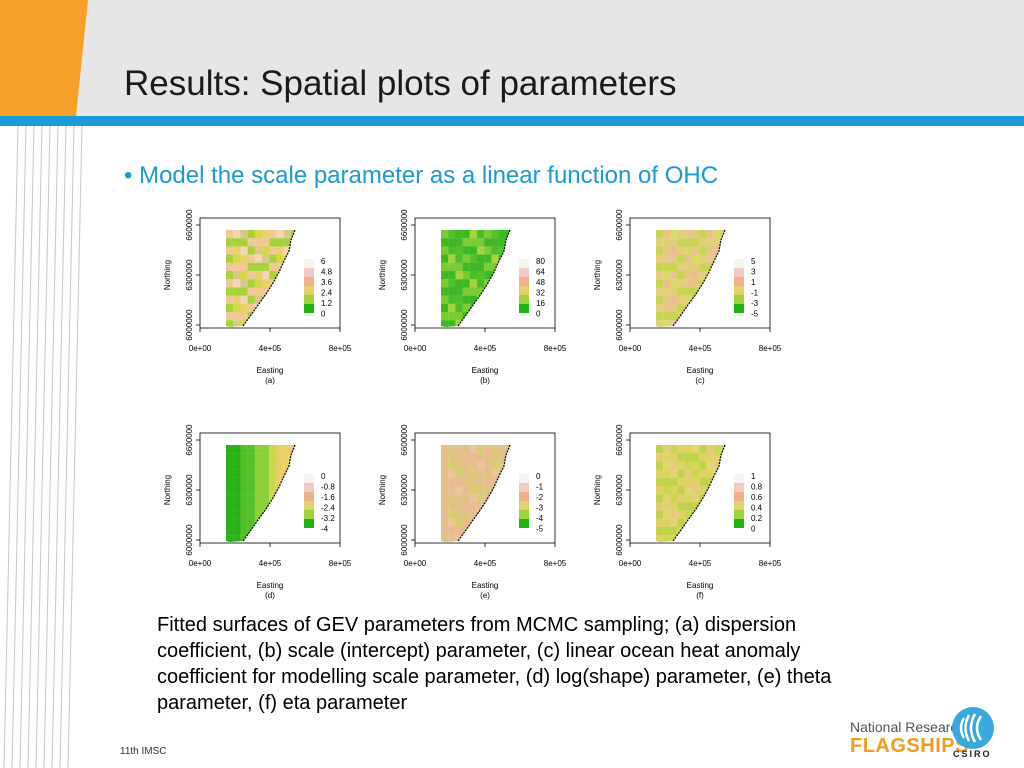 The image size is (1024, 768). Describe the element at coordinates (327, 282) in the screenshot. I see `legend-label: 3.6` at that location.